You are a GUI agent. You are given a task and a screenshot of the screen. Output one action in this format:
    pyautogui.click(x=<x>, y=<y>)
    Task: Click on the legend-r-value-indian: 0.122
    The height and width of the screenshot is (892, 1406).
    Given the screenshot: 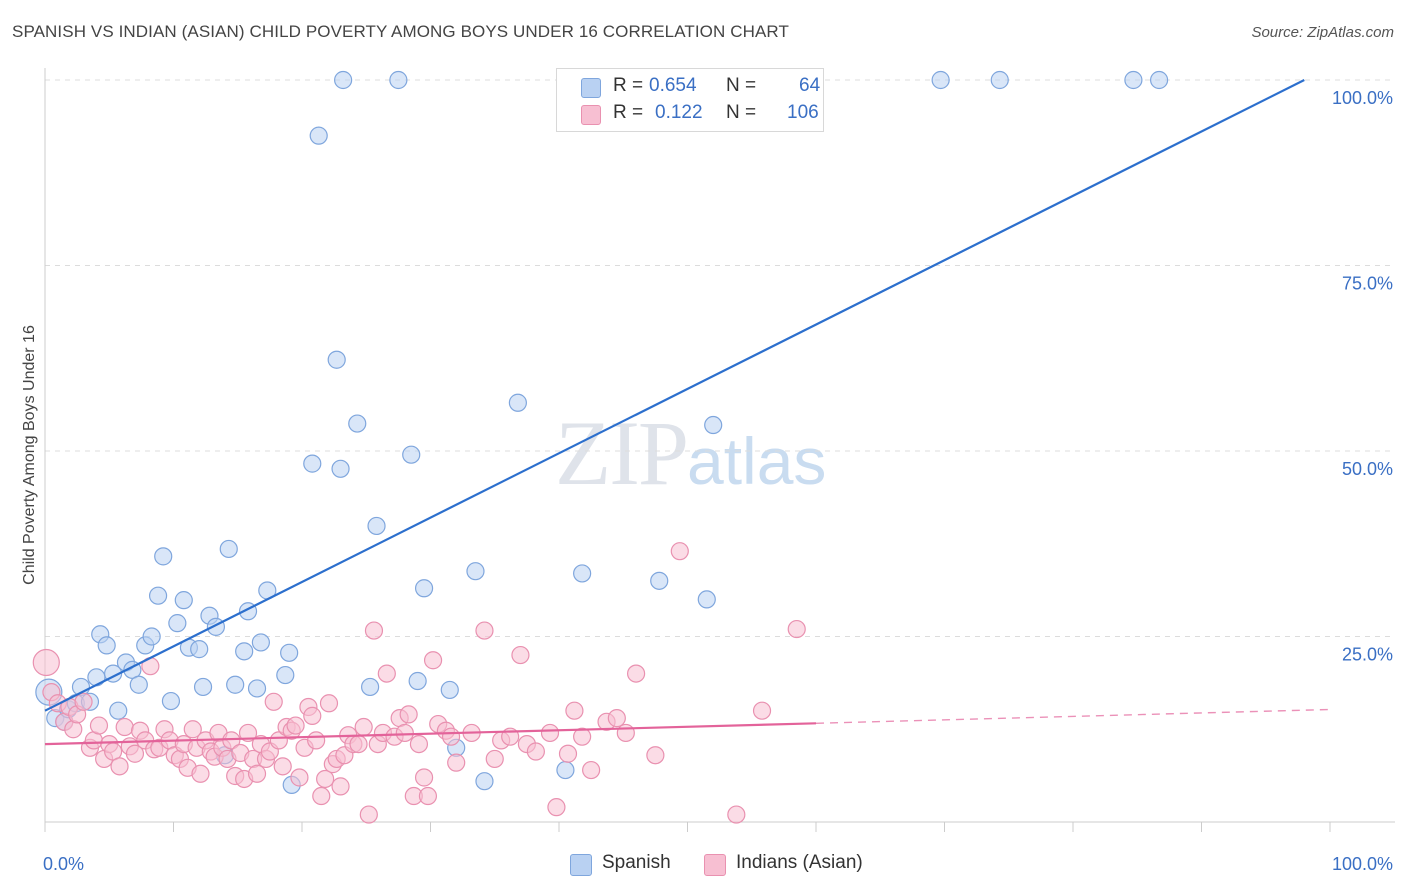 What is the action you would take?
    pyautogui.click(x=679, y=112)
    